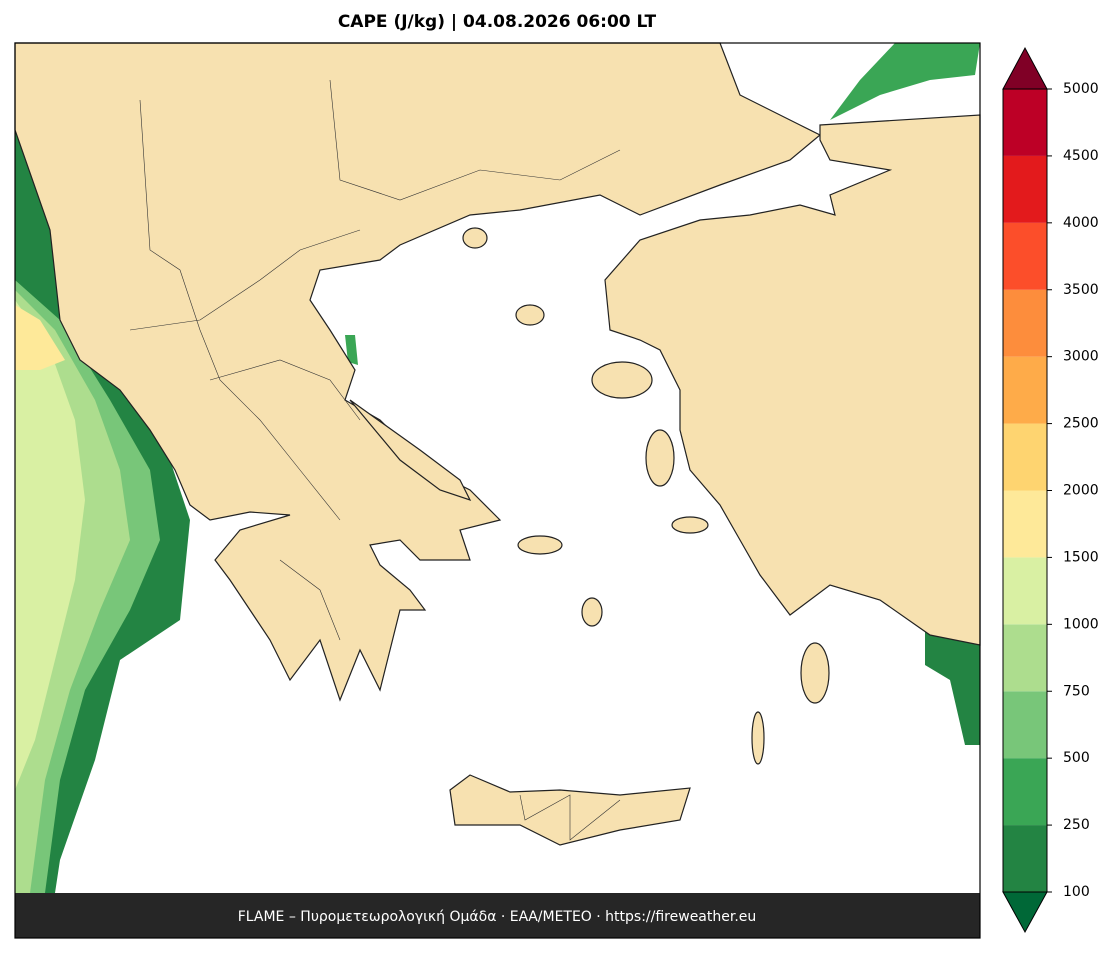  What do you see at coordinates (1081, 290) in the screenshot?
I see `colorbar-tick-label: 3500` at bounding box center [1081, 290].